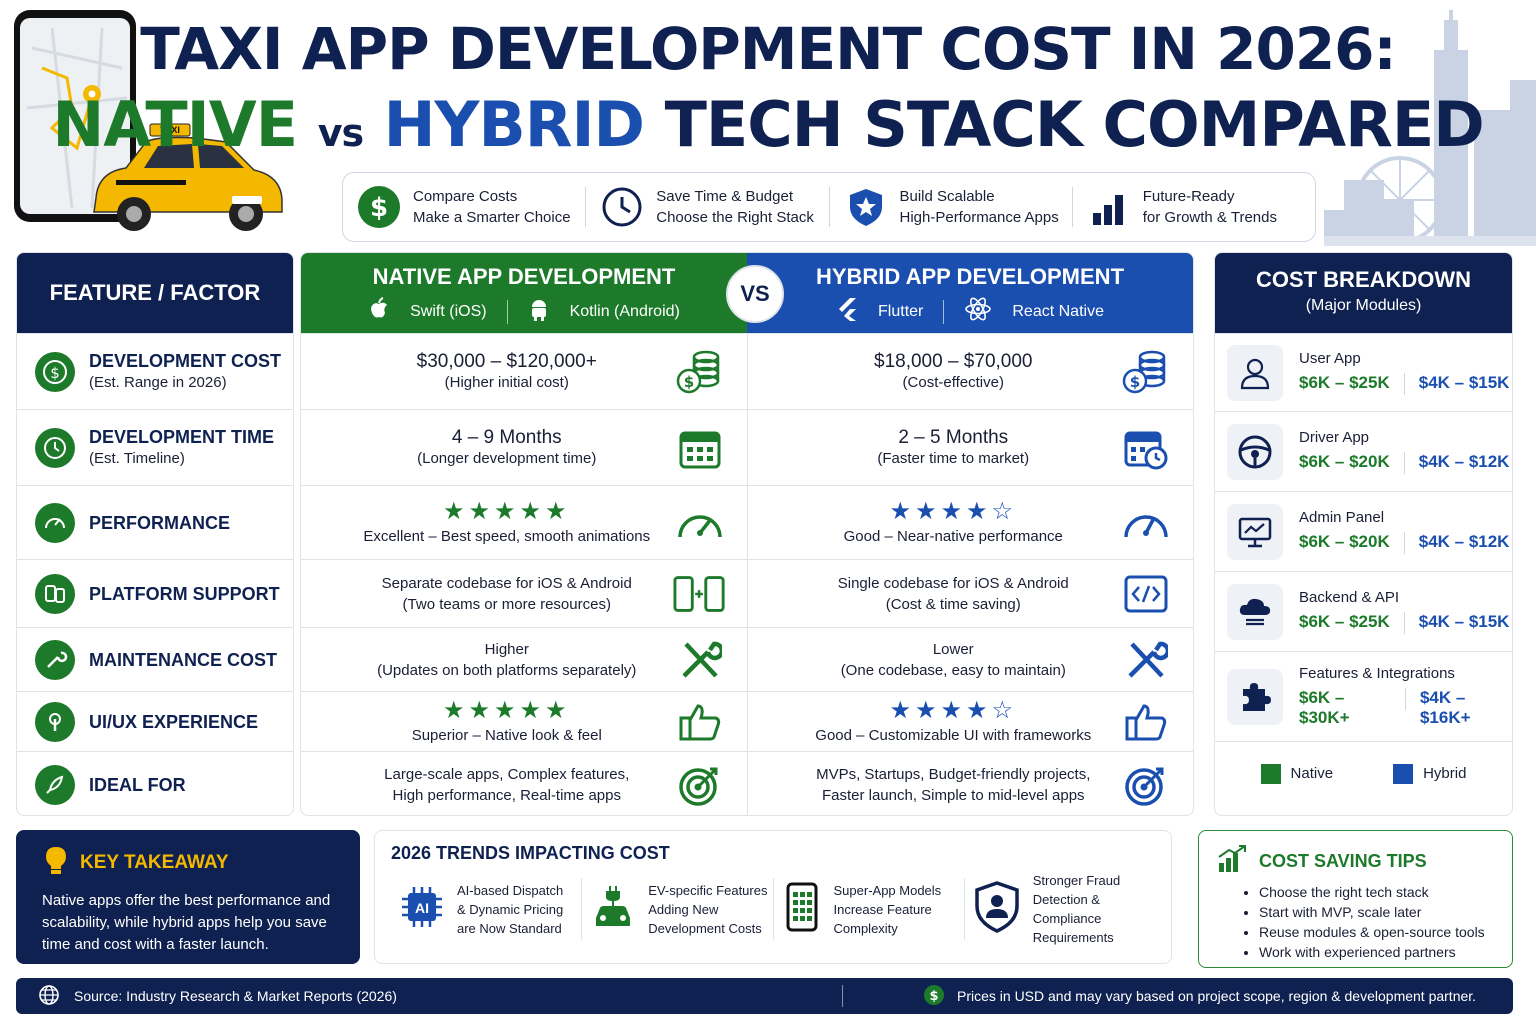  What do you see at coordinates (953, 735) in the screenshot?
I see `hybrid-ux-note: Good – Customizable UI with frameworks` at bounding box center [953, 735].